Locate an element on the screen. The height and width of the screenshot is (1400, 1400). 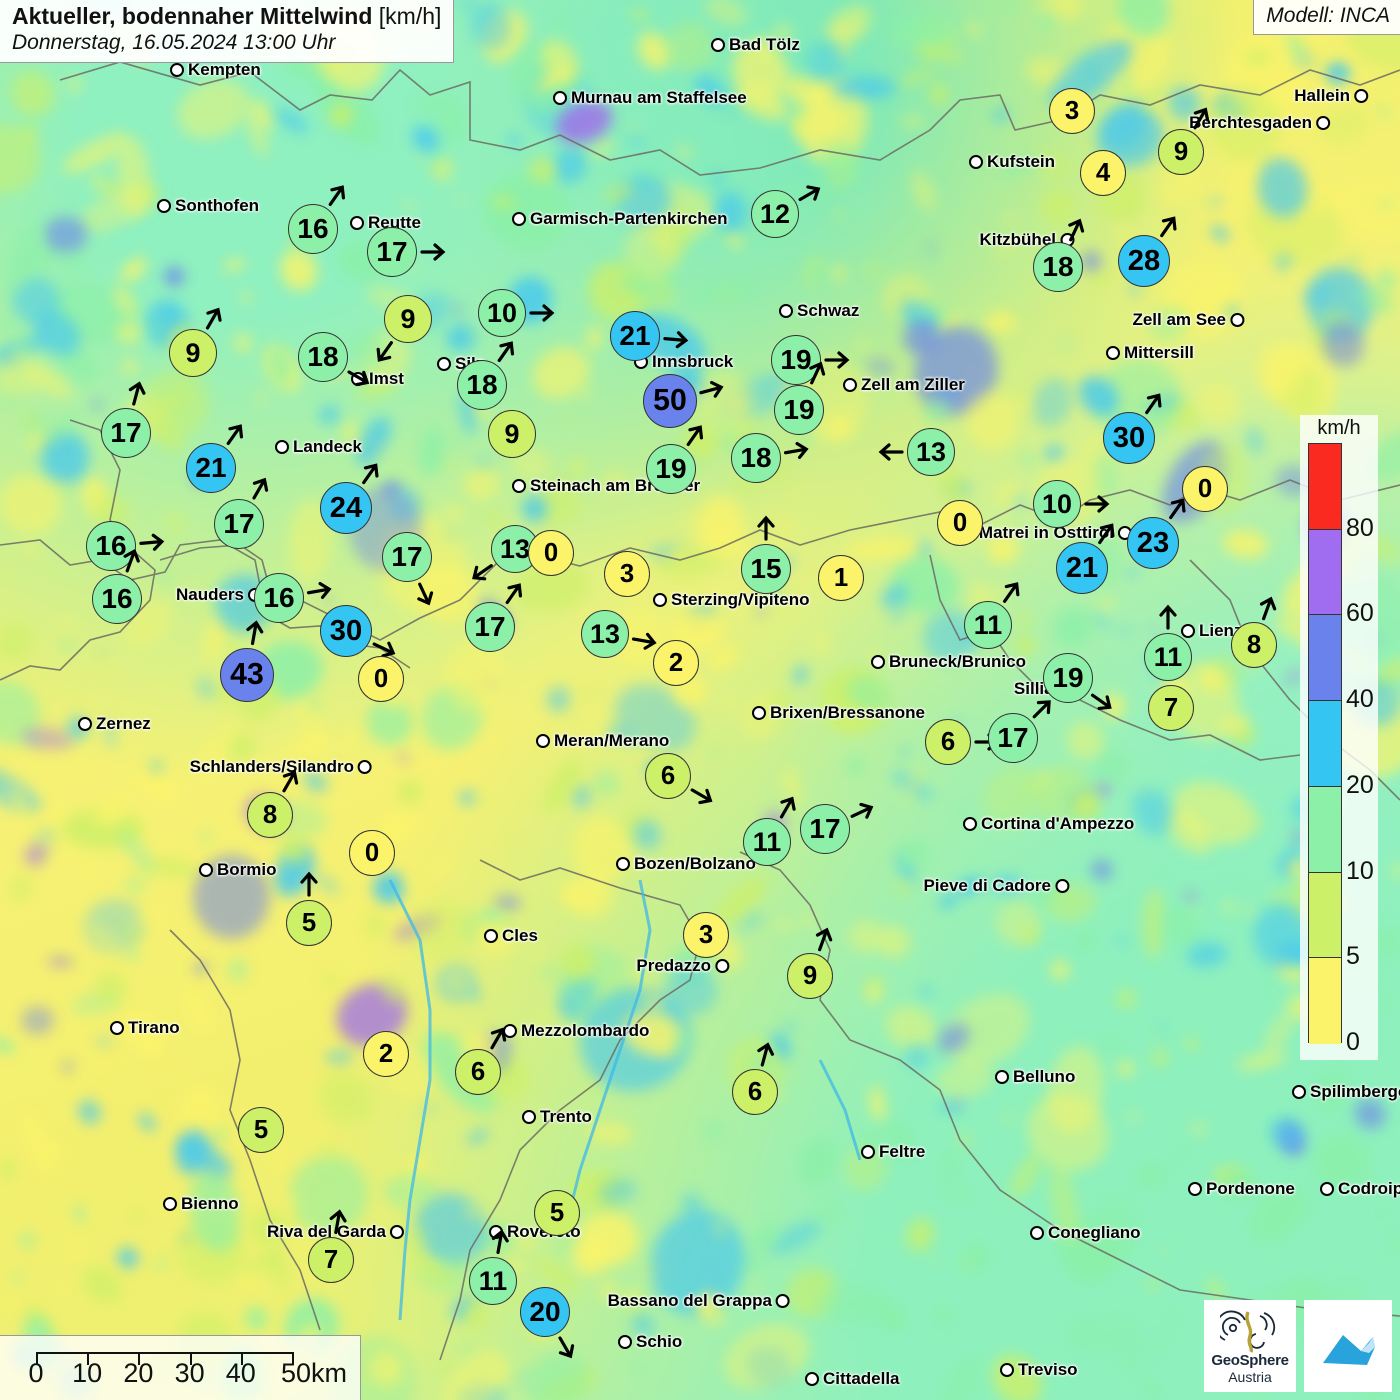
wind-station-marker: 50 is located at coordinates (683, 401).